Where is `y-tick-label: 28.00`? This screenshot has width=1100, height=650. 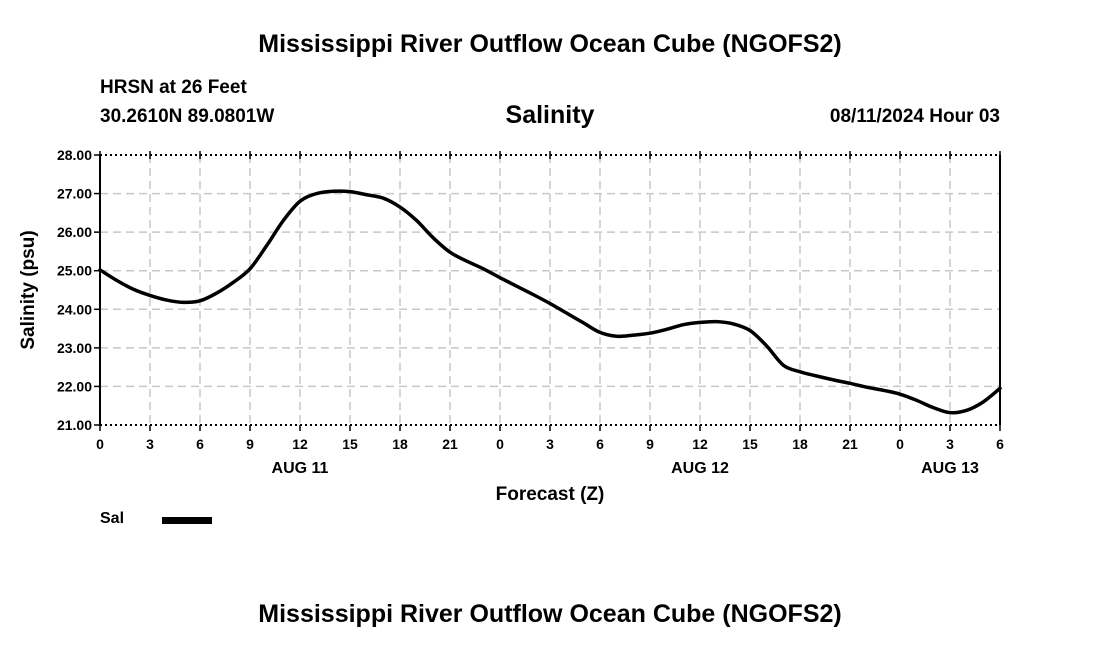 y-tick-label: 28.00 is located at coordinates (74, 155).